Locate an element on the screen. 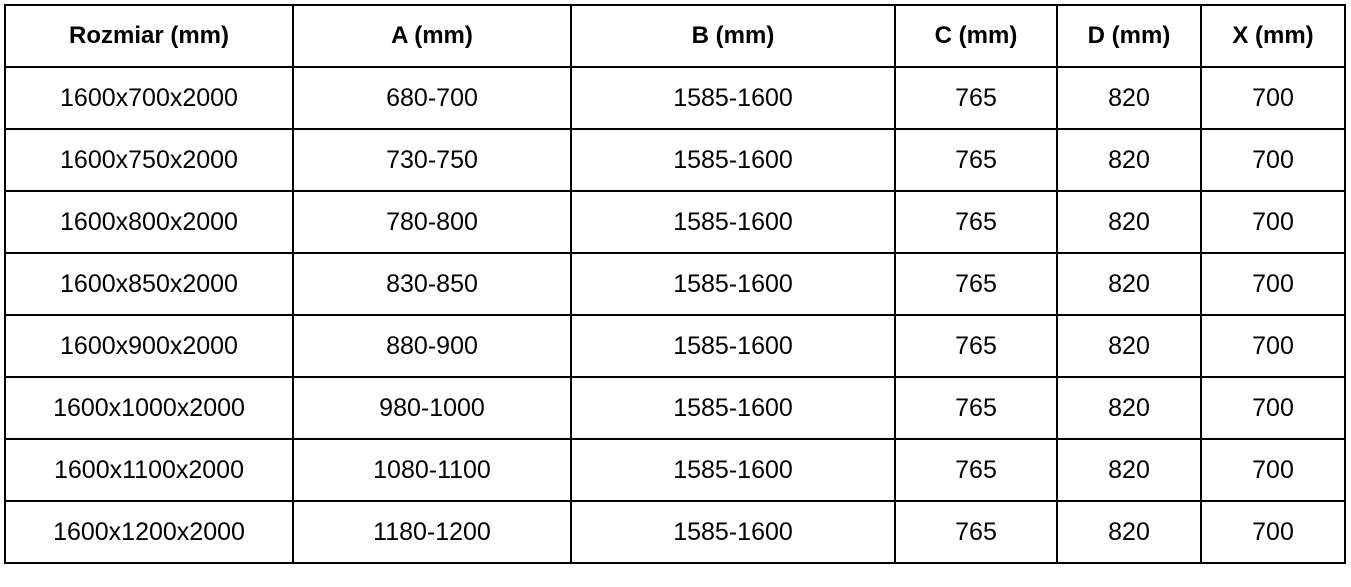 The width and height of the screenshot is (1351, 587). cell-a: 680-700 is located at coordinates (432, 98).